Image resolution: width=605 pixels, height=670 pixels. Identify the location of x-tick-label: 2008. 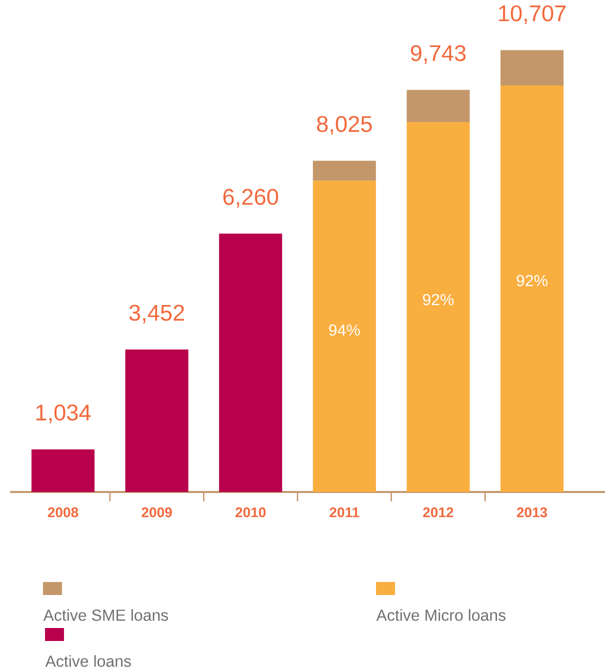
(63, 512).